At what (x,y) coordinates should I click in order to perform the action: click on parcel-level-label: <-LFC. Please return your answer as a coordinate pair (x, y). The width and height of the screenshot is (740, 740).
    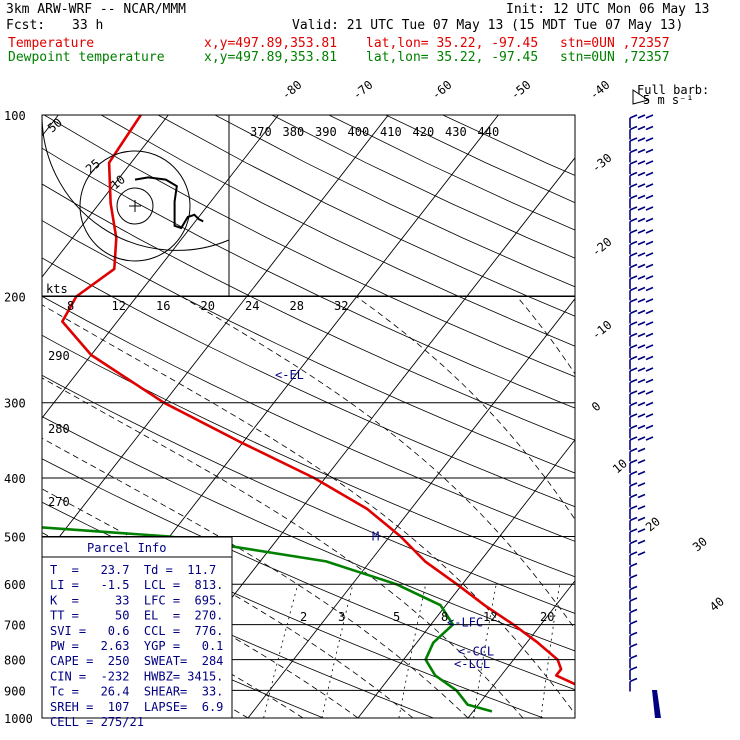
    Looking at the image, I should click on (465, 623).